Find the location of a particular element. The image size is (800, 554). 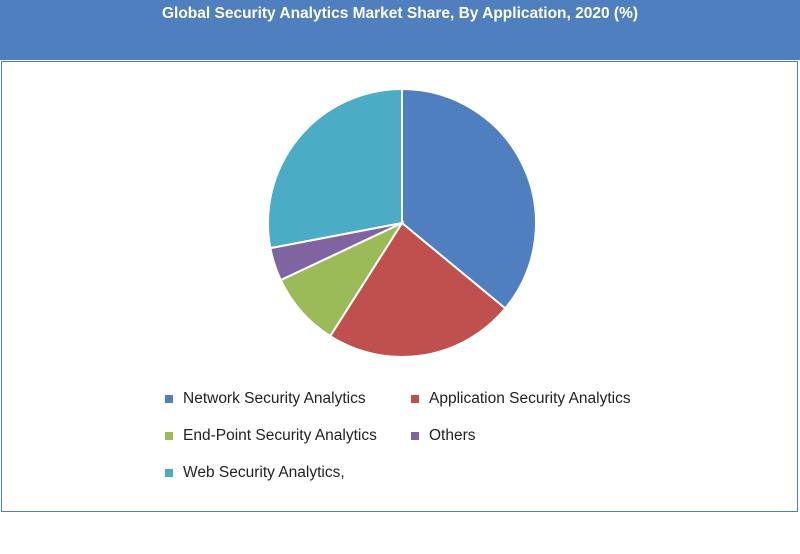

legend-item-endpoint: End-Point Security Analytics is located at coordinates (271, 436).